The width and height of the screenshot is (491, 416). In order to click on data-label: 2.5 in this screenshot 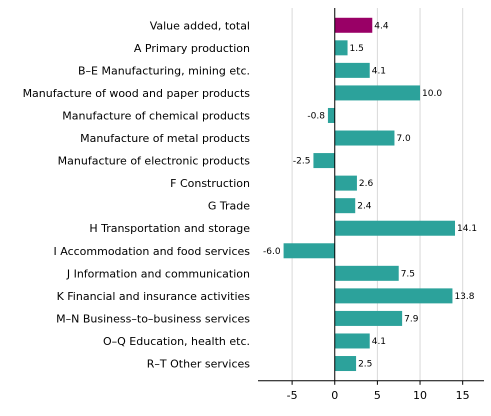, I will do `click(365, 365)`.